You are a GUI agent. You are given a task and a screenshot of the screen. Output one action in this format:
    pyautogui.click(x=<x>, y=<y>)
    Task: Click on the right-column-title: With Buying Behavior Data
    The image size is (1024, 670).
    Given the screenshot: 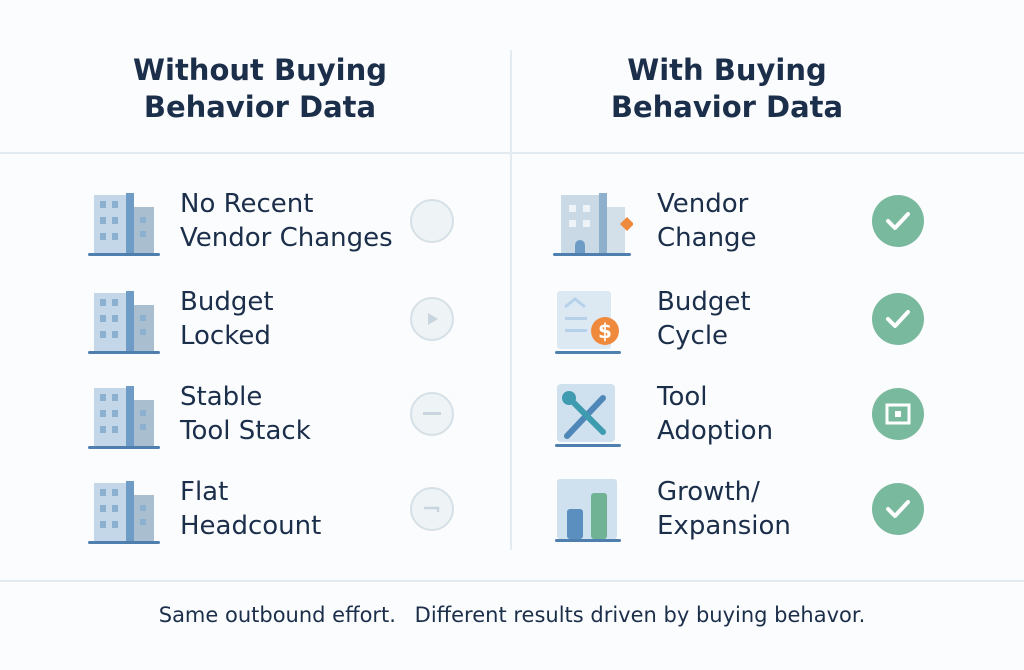 What is the action you would take?
    pyautogui.click(x=727, y=89)
    